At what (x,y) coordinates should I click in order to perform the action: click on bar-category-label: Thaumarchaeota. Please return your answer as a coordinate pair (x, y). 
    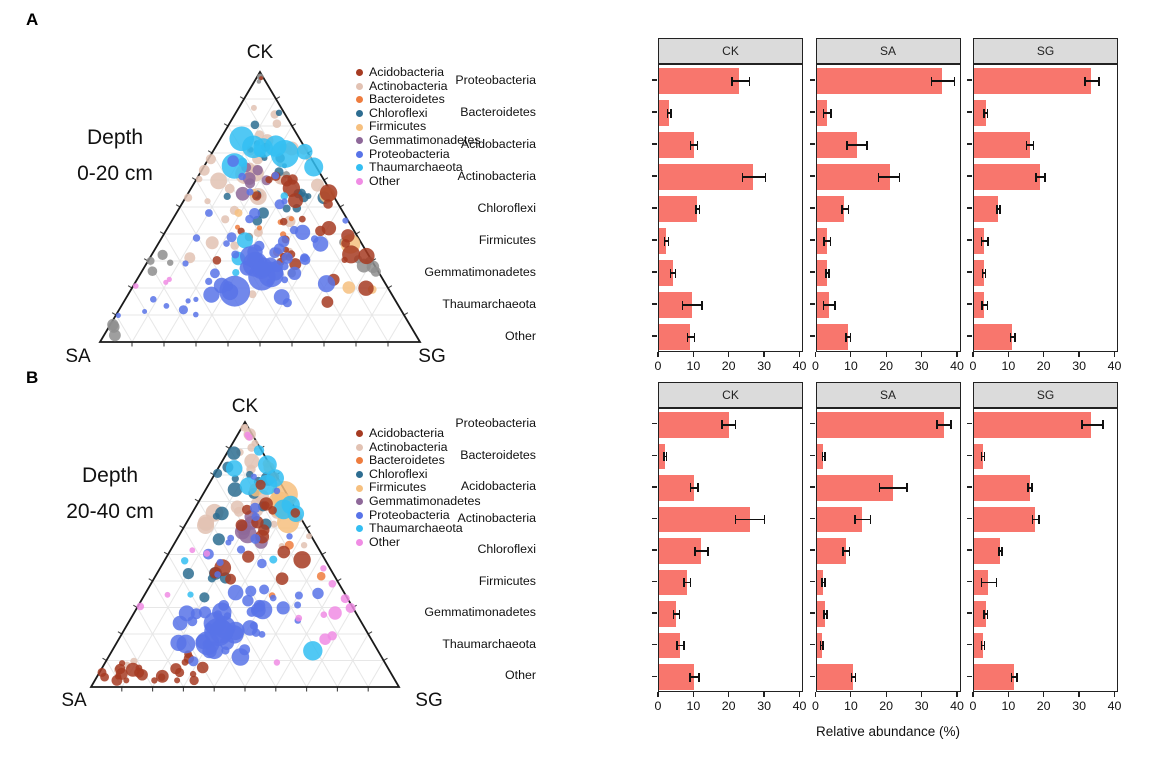
    Looking at the image, I should click on (489, 643).